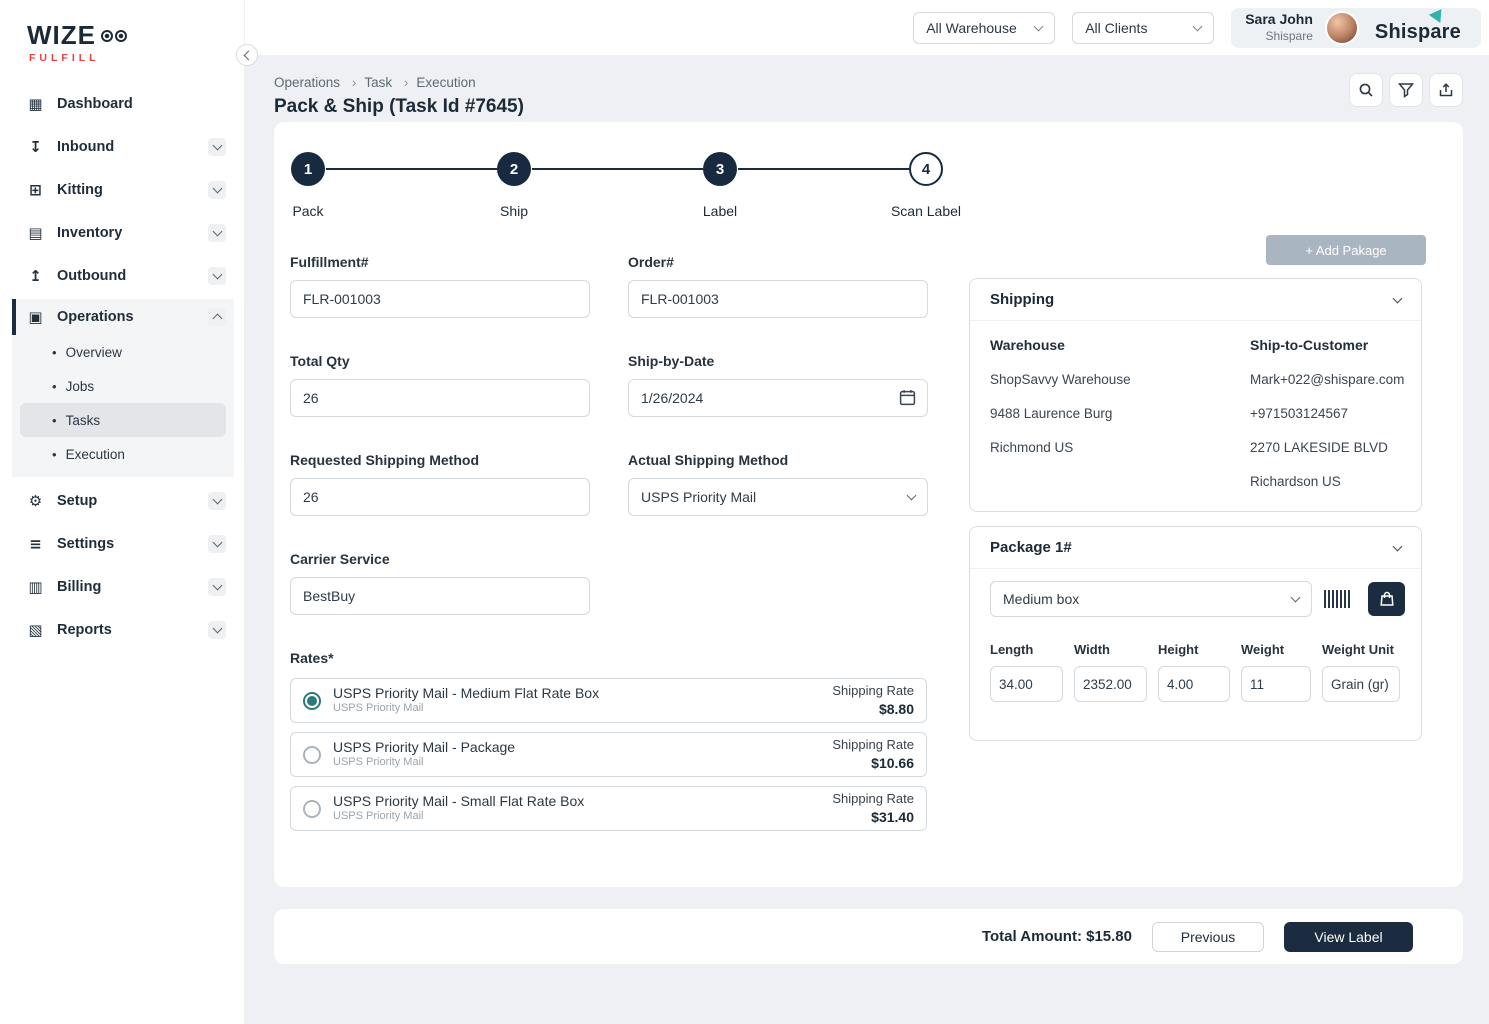 The height and width of the screenshot is (1024, 1489). I want to click on sidebar-subitem-label: Overview, so click(93, 352).